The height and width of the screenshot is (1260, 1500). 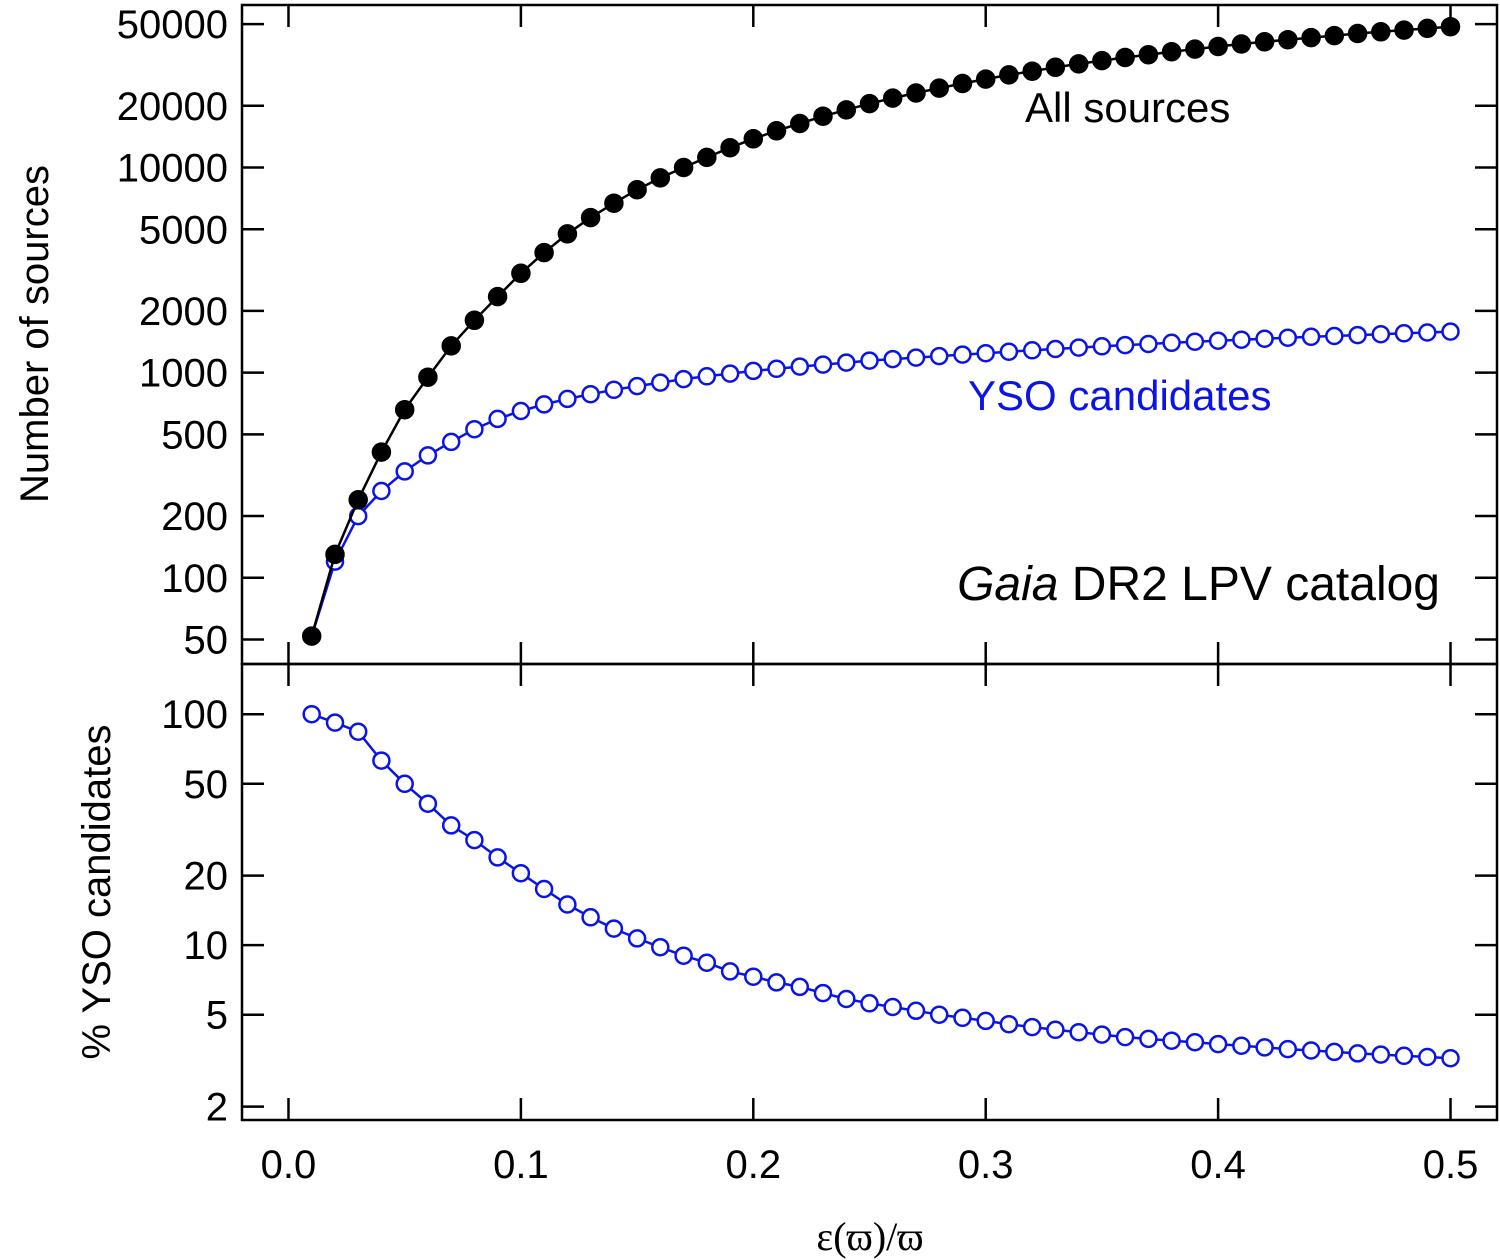 I want to click on ytick-label-0-2: 200, so click(x=194, y=517).